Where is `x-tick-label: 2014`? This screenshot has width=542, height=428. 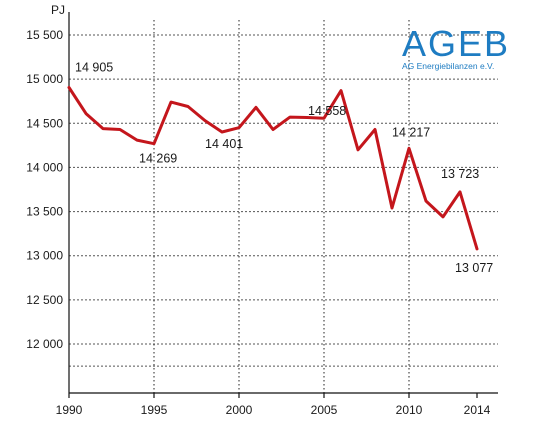 x-tick-label: 2014 is located at coordinates (477, 410).